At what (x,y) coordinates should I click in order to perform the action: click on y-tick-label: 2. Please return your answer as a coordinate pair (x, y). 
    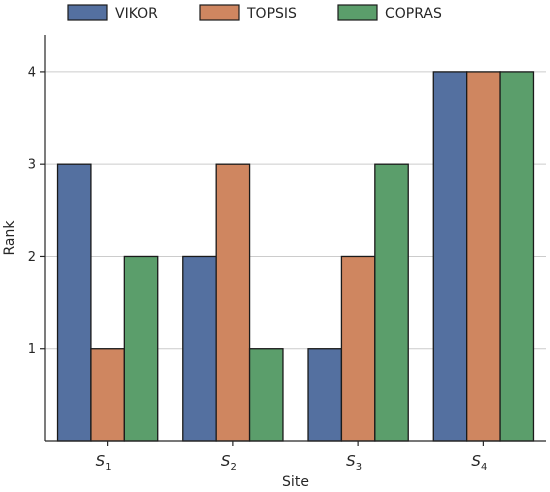
    Looking at the image, I should click on (32, 257).